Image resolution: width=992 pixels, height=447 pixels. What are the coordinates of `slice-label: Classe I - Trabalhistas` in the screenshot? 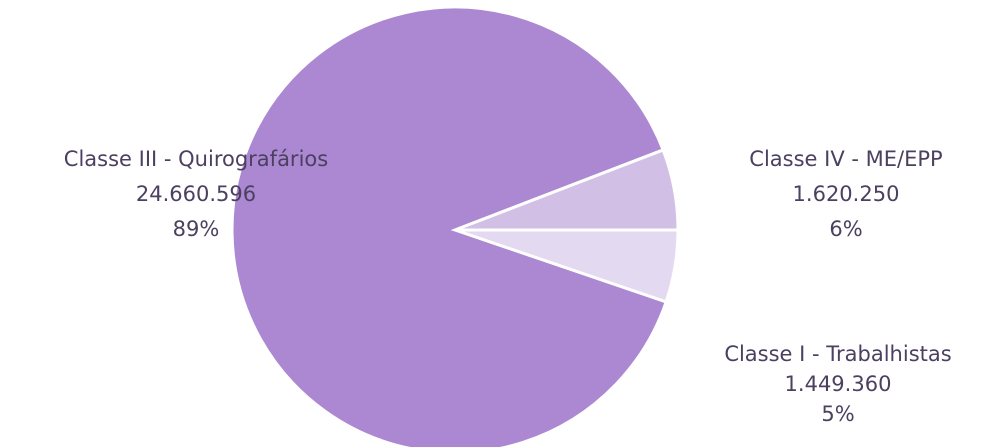 It's located at (837, 354).